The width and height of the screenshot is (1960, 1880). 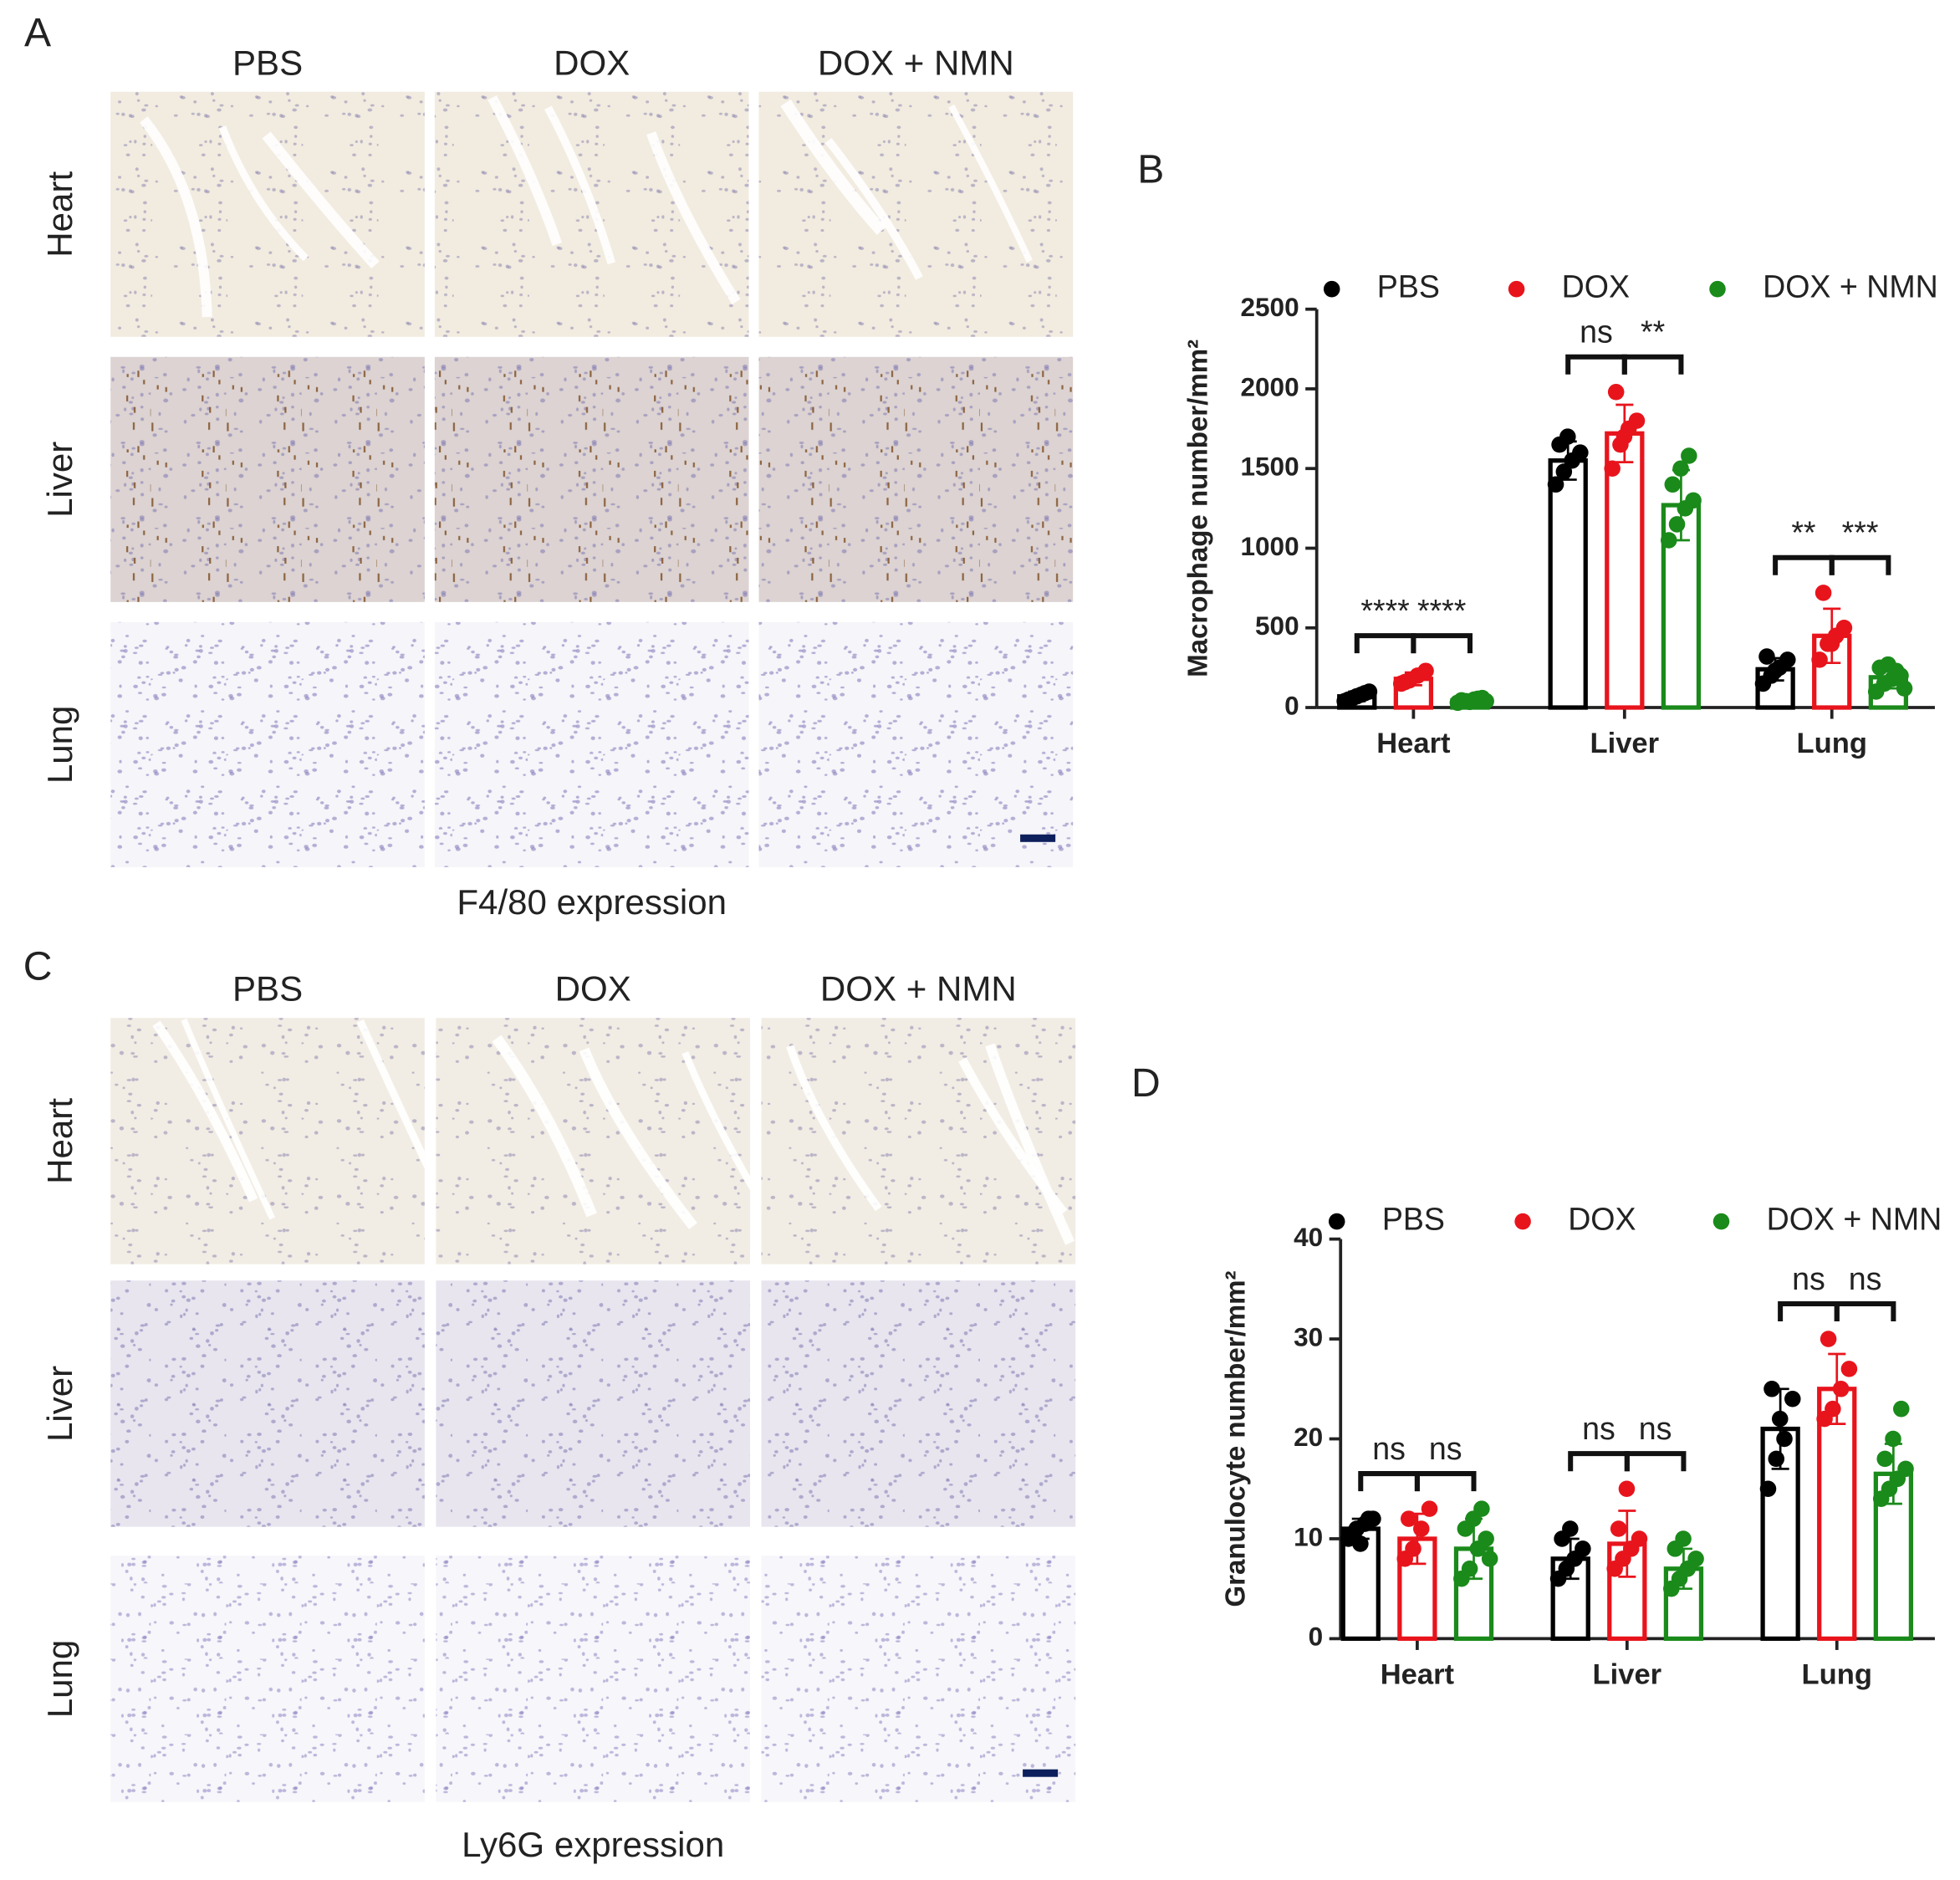 What do you see at coordinates (1837, 1675) in the screenshot?
I see `x-tick-label: Lung` at bounding box center [1837, 1675].